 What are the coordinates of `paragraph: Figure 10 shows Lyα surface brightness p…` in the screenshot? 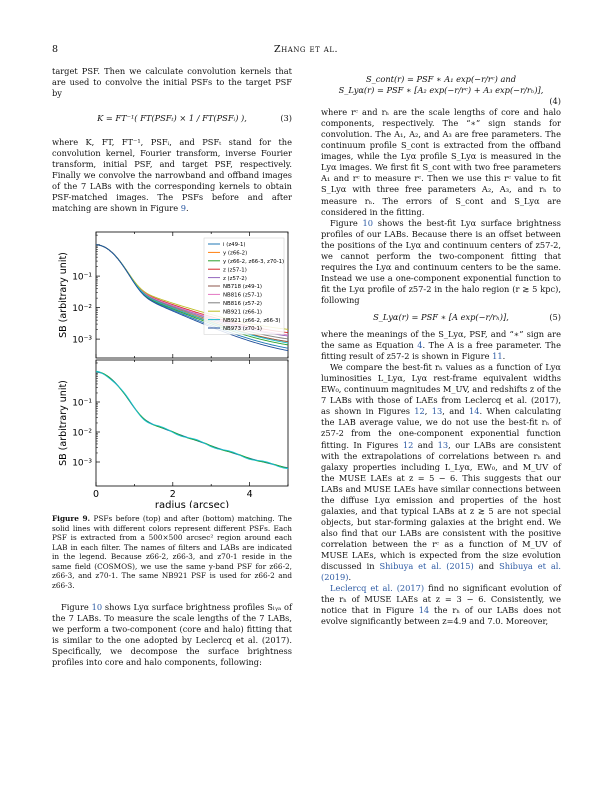 It's located at (172, 635).